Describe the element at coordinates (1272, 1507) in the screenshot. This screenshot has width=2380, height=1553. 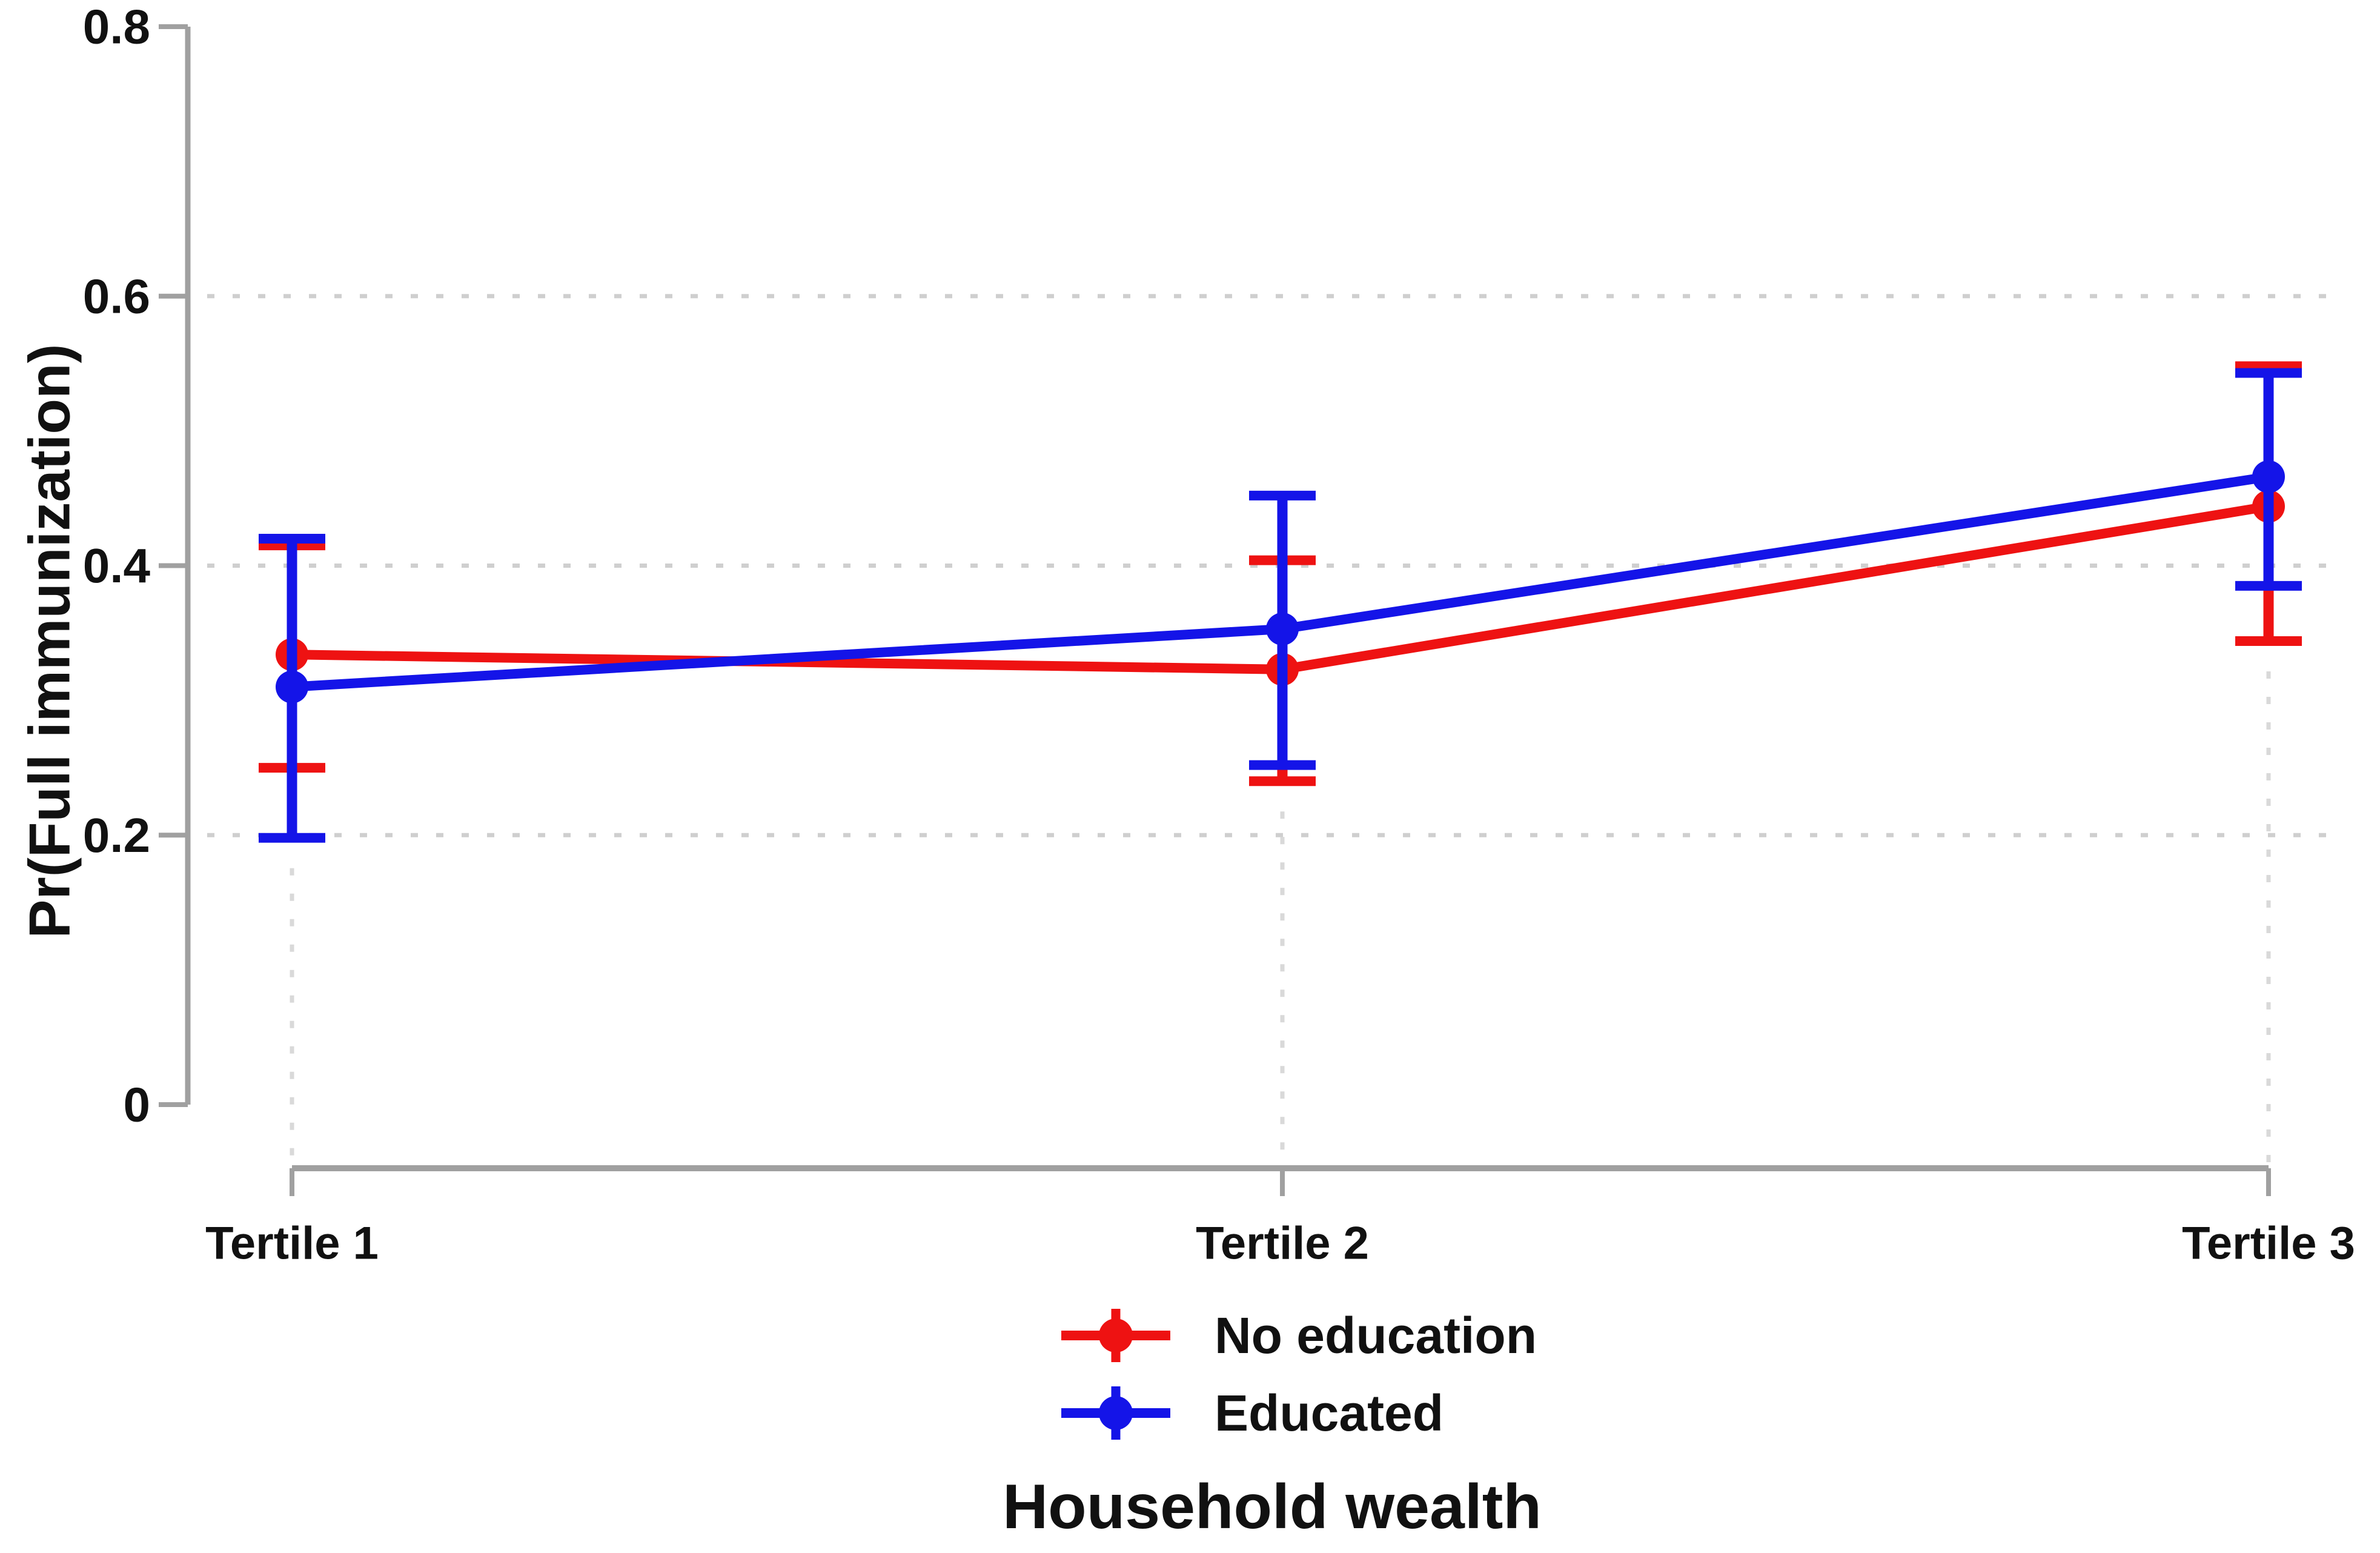
I see `x-axis-title: Household wealth` at that location.